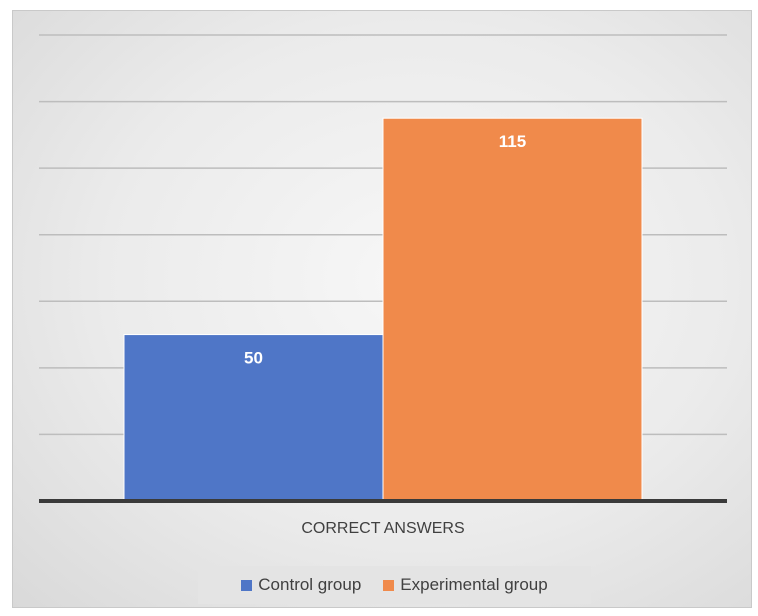 The width and height of the screenshot is (758, 616). Describe the element at coordinates (382, 528) in the screenshot. I see `category-label: CORRECT ANSWERS` at that location.